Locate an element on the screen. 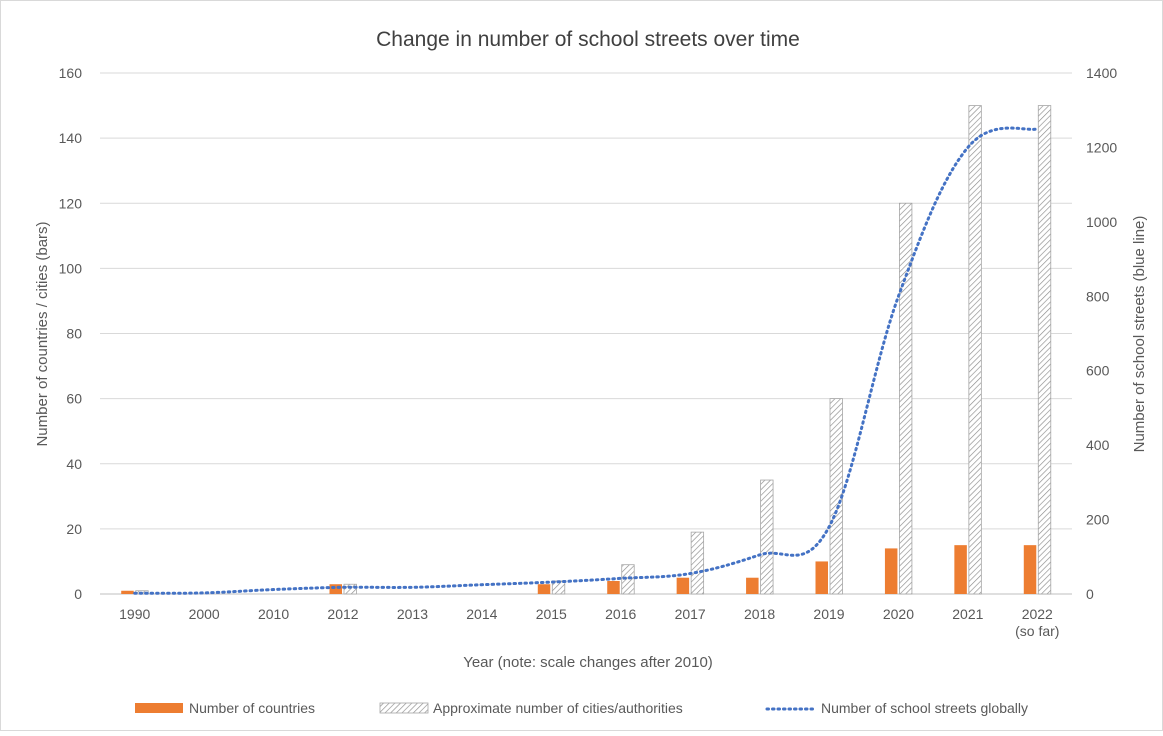  y-left-tick-label: 100 is located at coordinates (71, 268).